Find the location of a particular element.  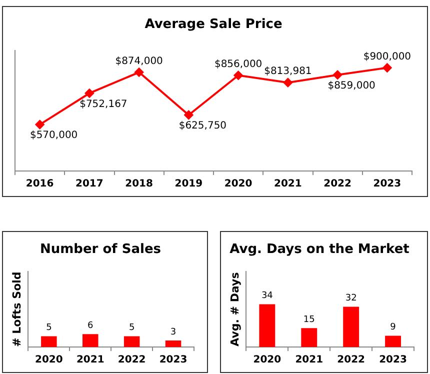

chart-title: Avg. Days on the Market is located at coordinates (320, 250).